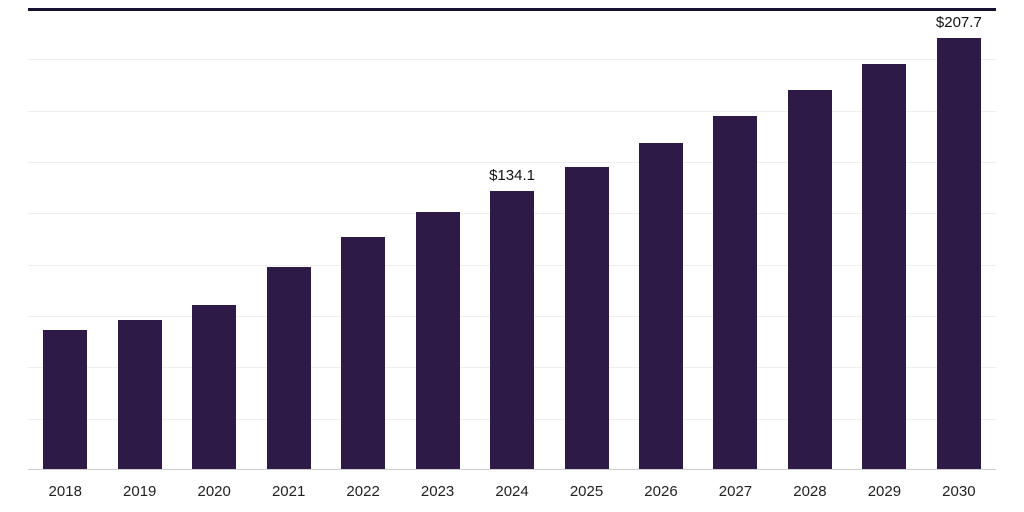  Describe the element at coordinates (661, 491) in the screenshot. I see `x-axis-tick-label: 2026` at that location.